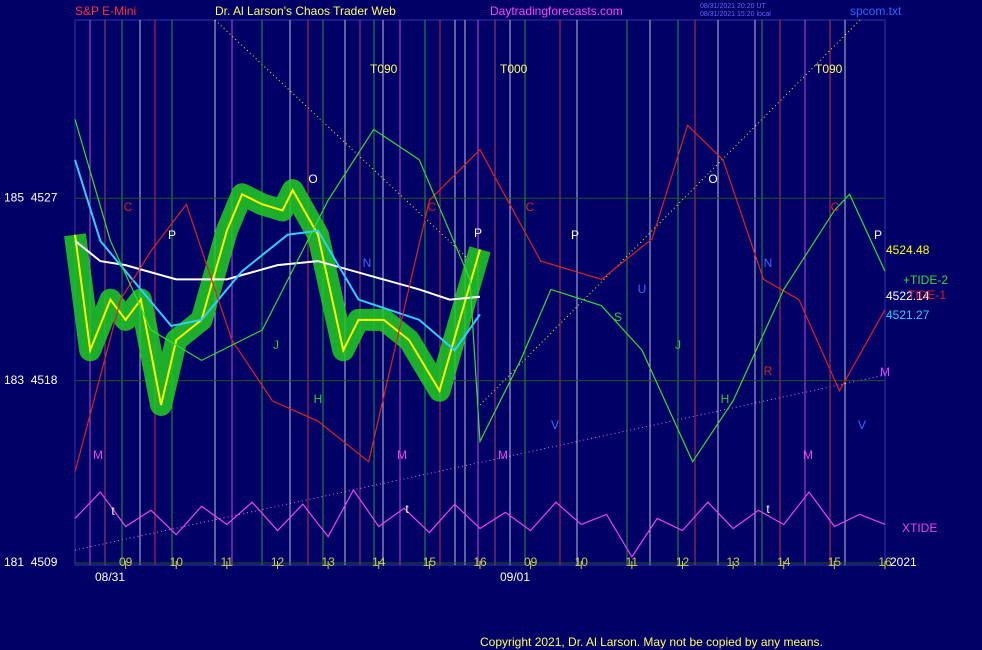 This screenshot has width=982, height=650. I want to click on y-tick-label: 183 4518, so click(31, 380).